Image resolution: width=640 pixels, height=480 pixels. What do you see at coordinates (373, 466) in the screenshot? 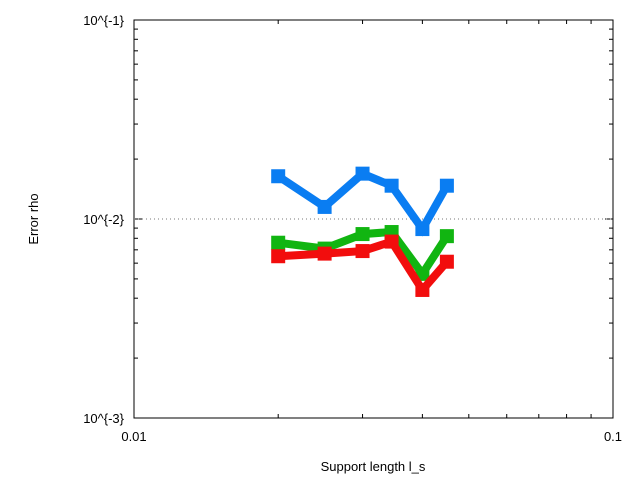
I see `x-axis-label: Support length l_s` at bounding box center [373, 466].